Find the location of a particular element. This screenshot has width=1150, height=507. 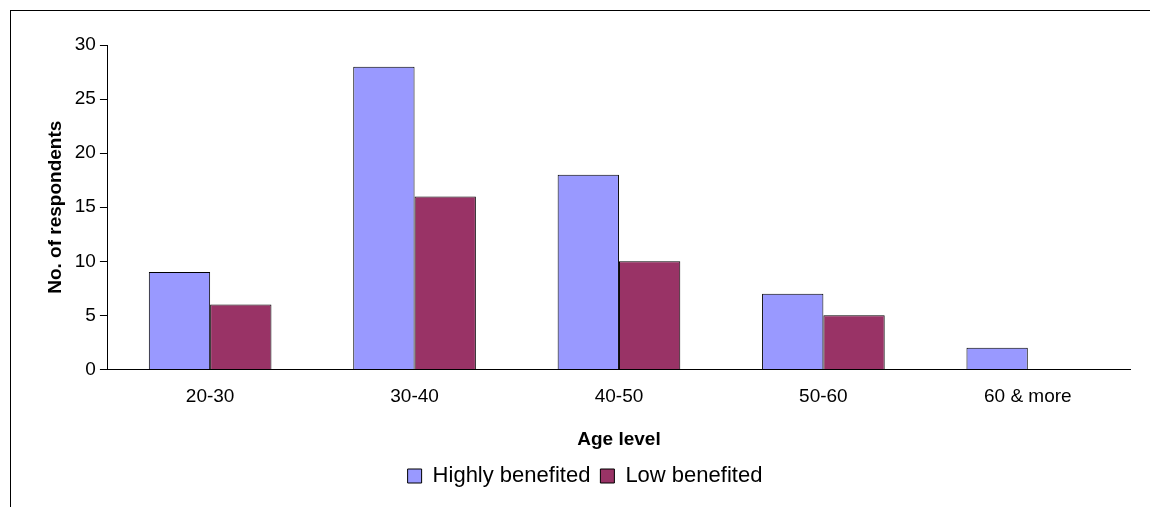

x-tick-label: 40-50 is located at coordinates (619, 396).